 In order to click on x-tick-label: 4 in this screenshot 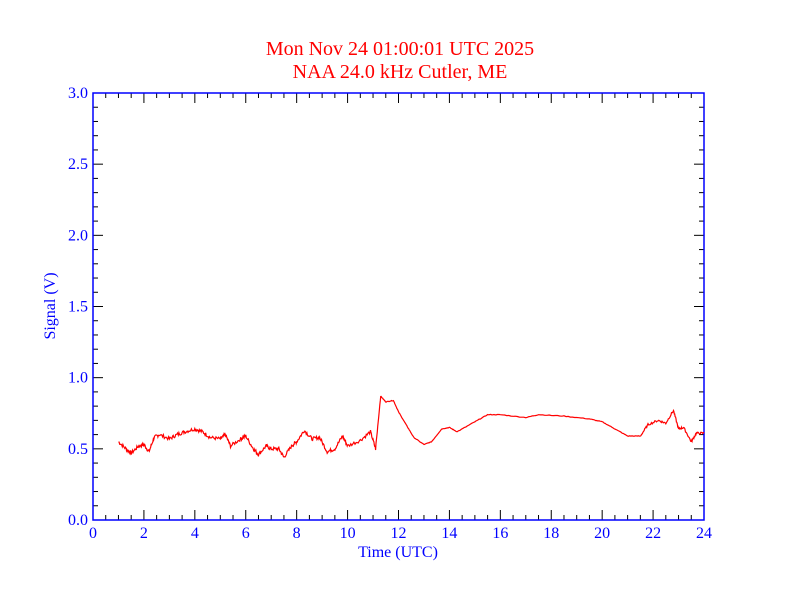, I will do `click(195, 533)`.